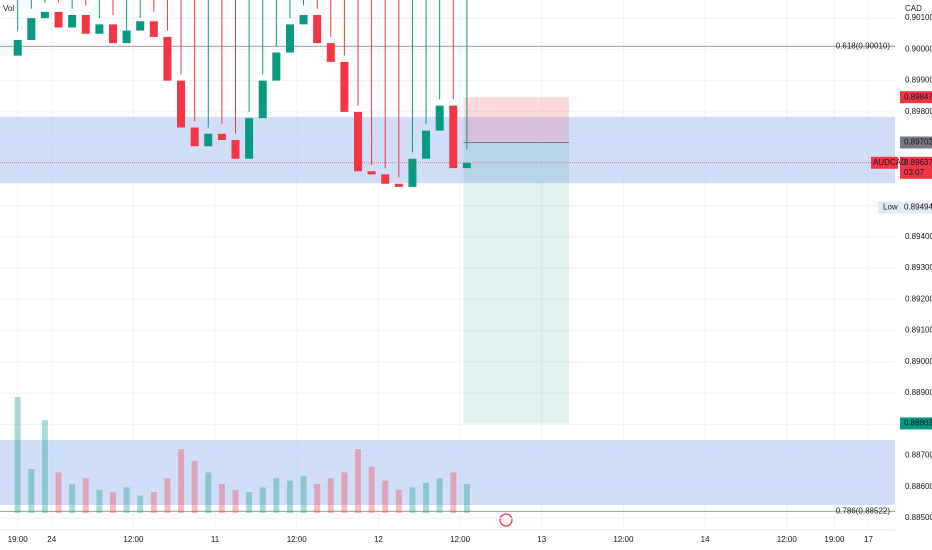  What do you see at coordinates (918, 298) in the screenshot?
I see `y-tick-label: 0.89200` at bounding box center [918, 298].